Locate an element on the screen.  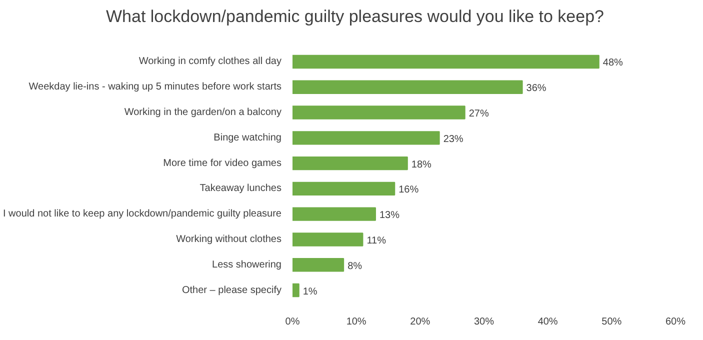
data-label: 11% is located at coordinates (376, 240).